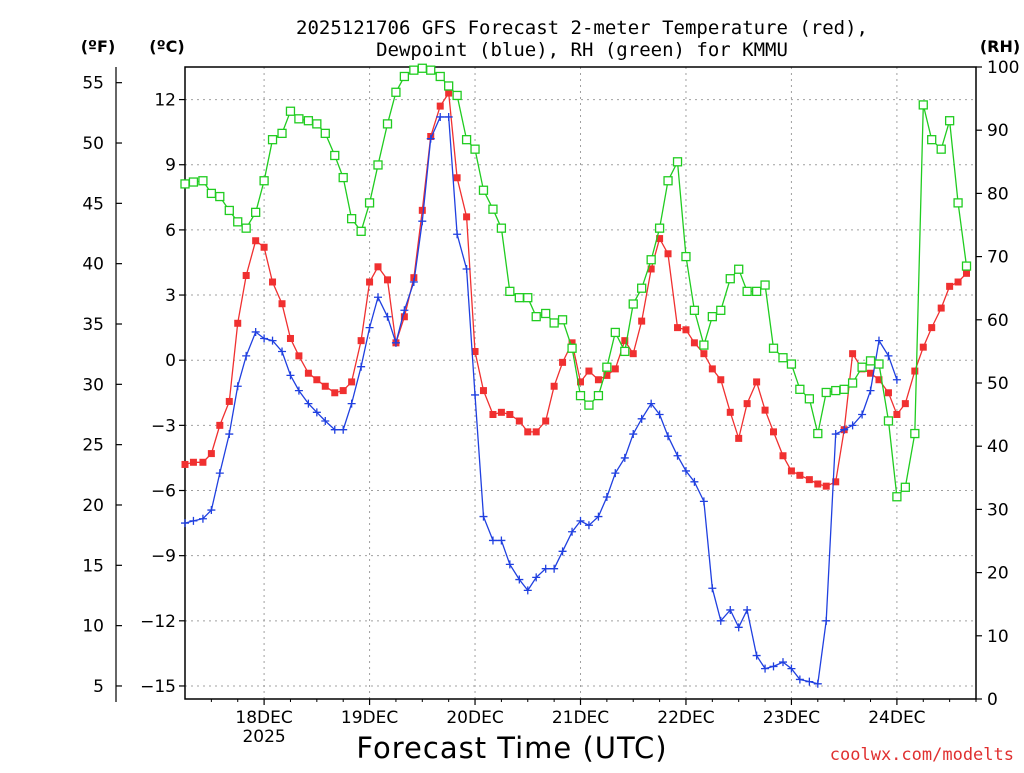 The width and height of the screenshot is (1024, 773). What do you see at coordinates (93, 325) in the screenshot?
I see `fahrenheit-tick-label: 35` at bounding box center [93, 325].